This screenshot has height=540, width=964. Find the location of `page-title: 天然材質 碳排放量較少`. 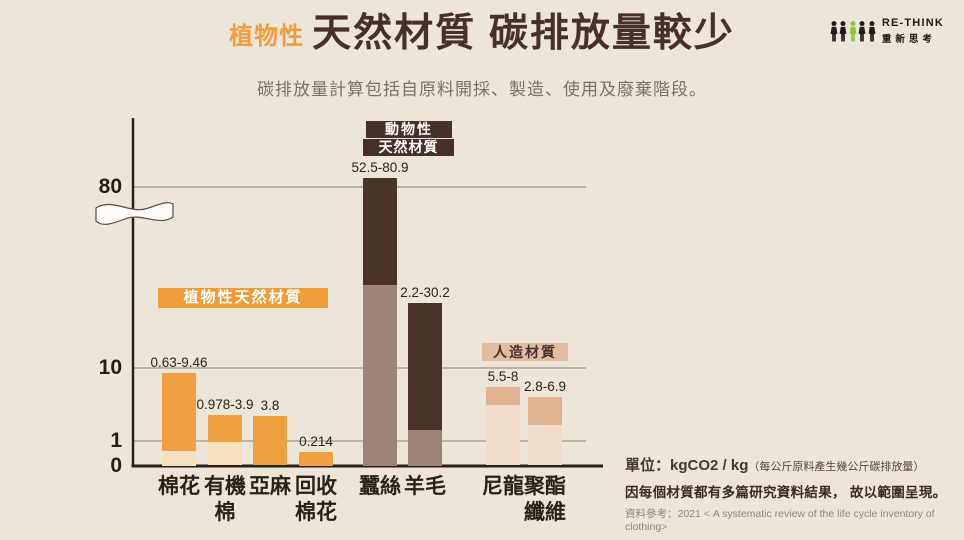

page-title: 天然材質 碳排放量較少 is located at coordinates (523, 33).